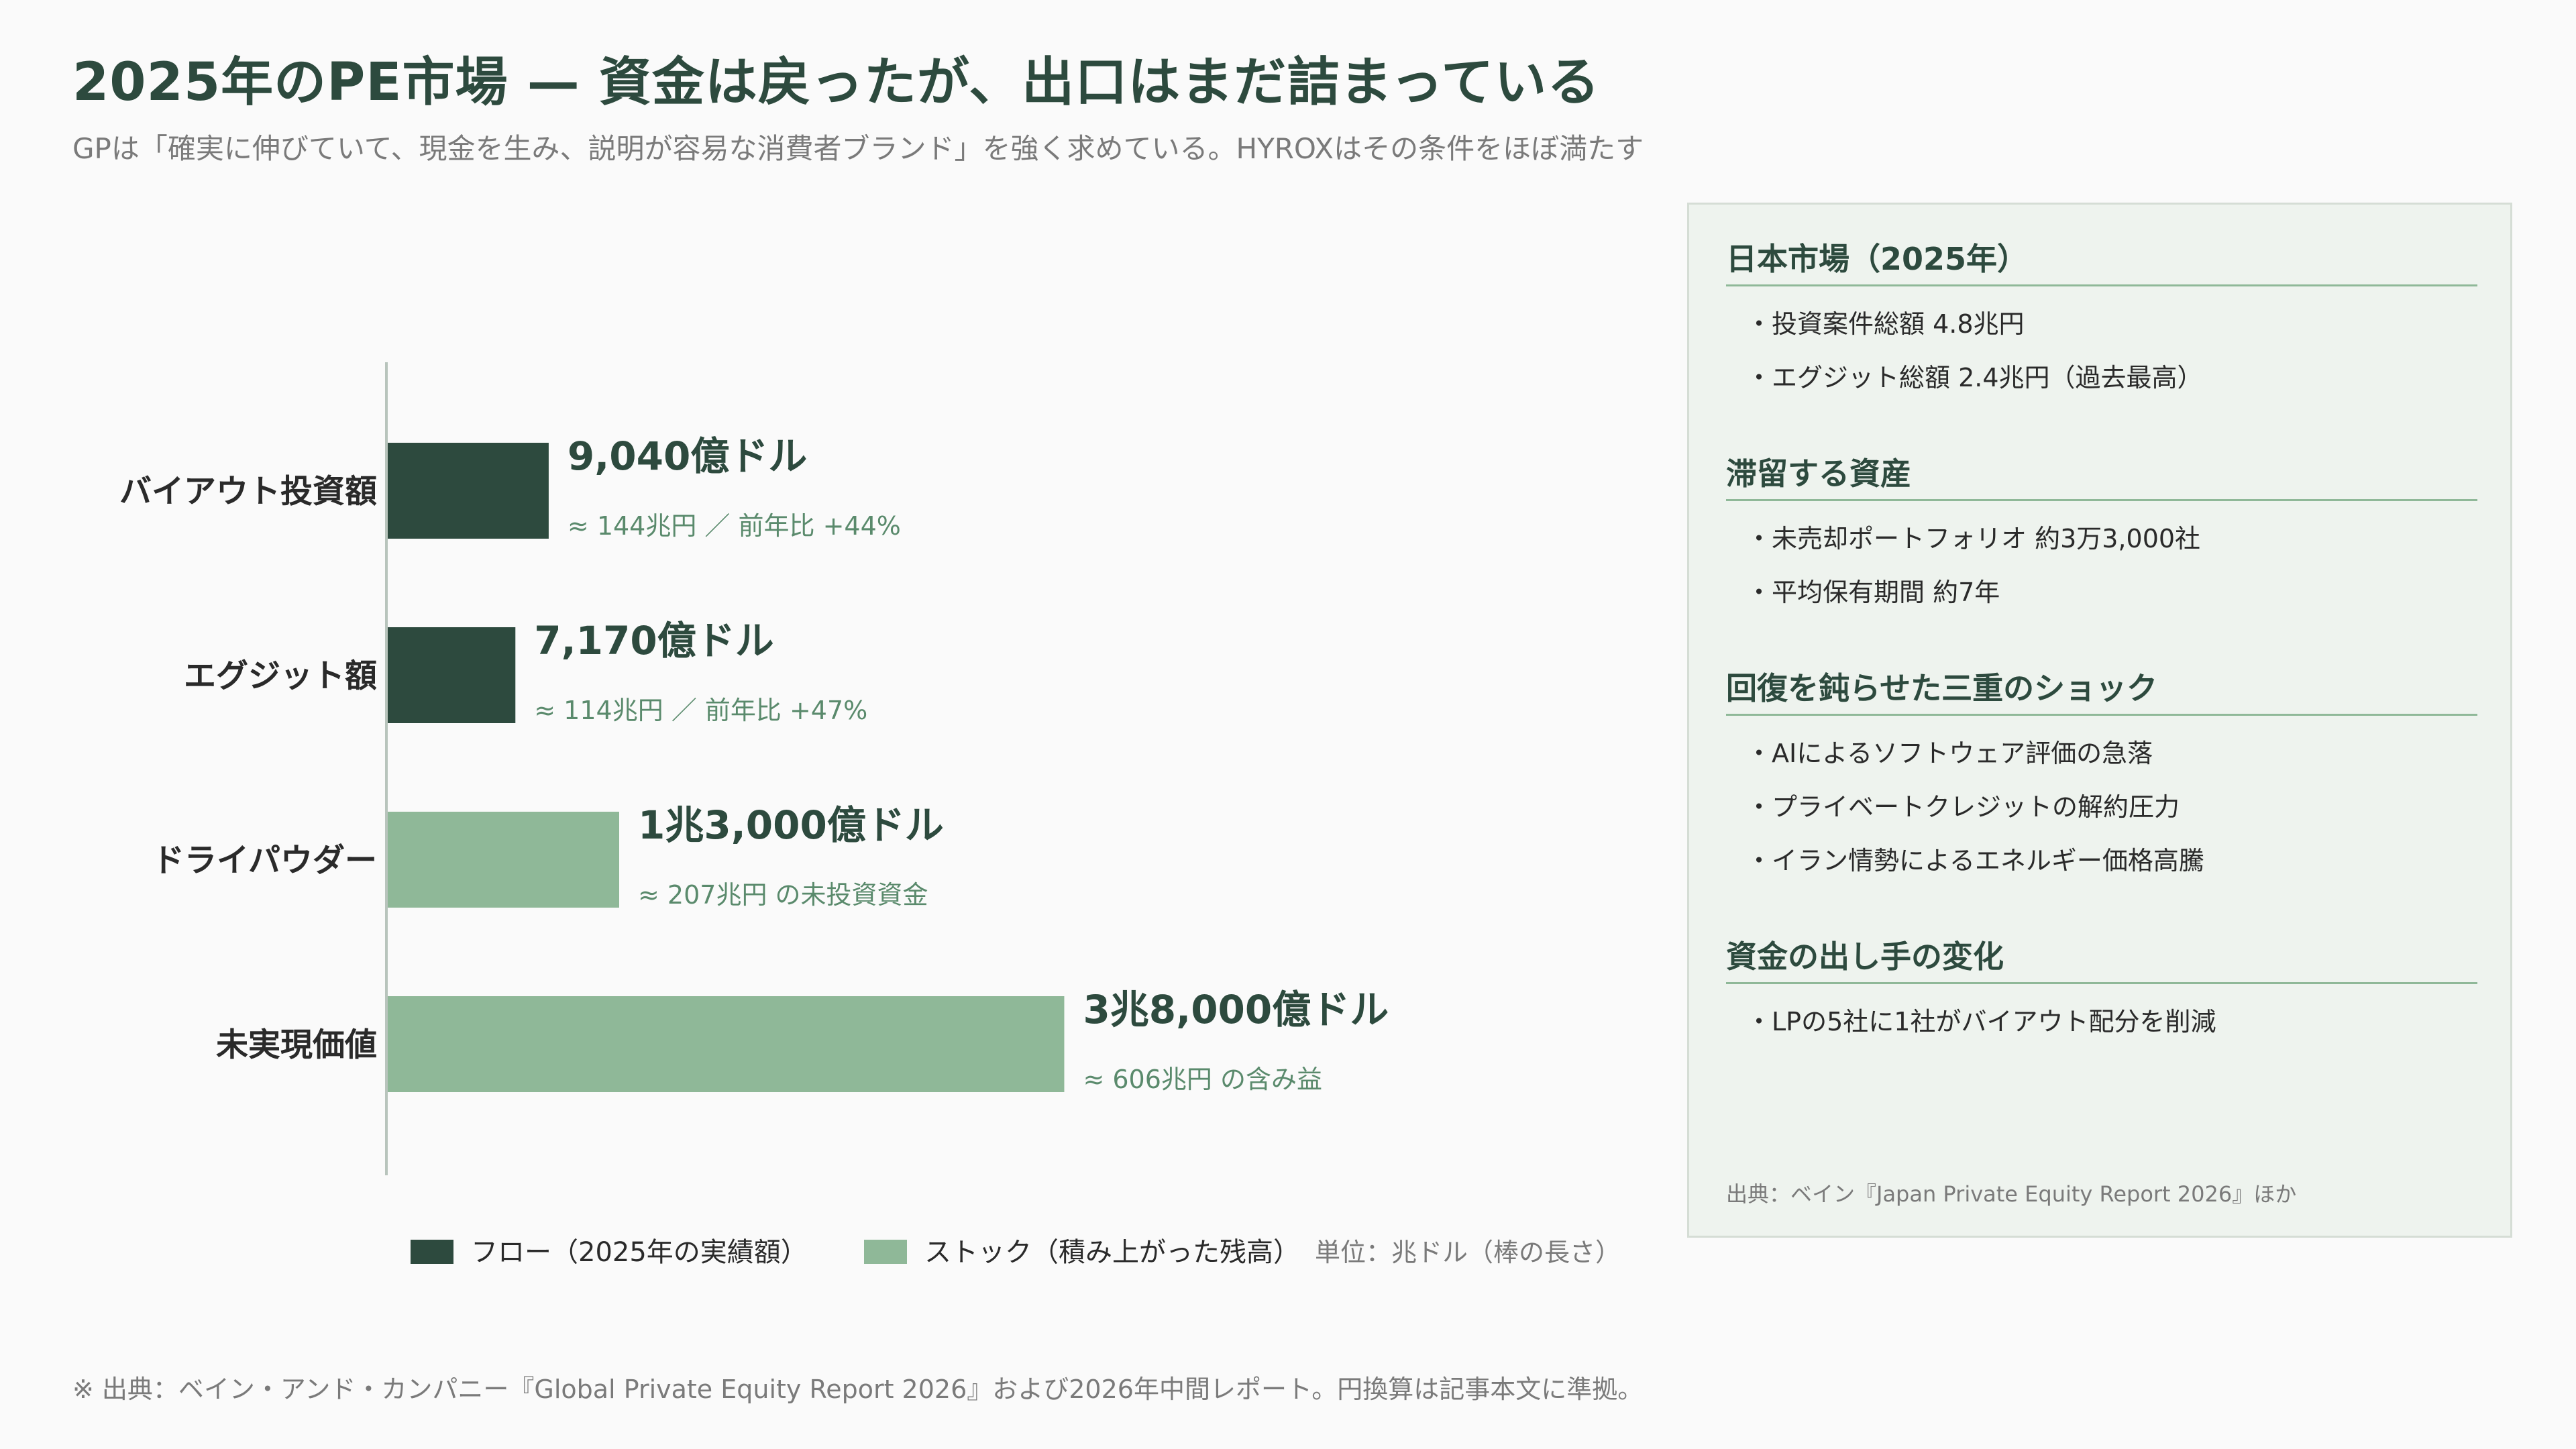 This screenshot has width=2576, height=1449. Describe the element at coordinates (2101, 958) in the screenshot. I see `panel-heading: 資金の出し手の変化` at that location.